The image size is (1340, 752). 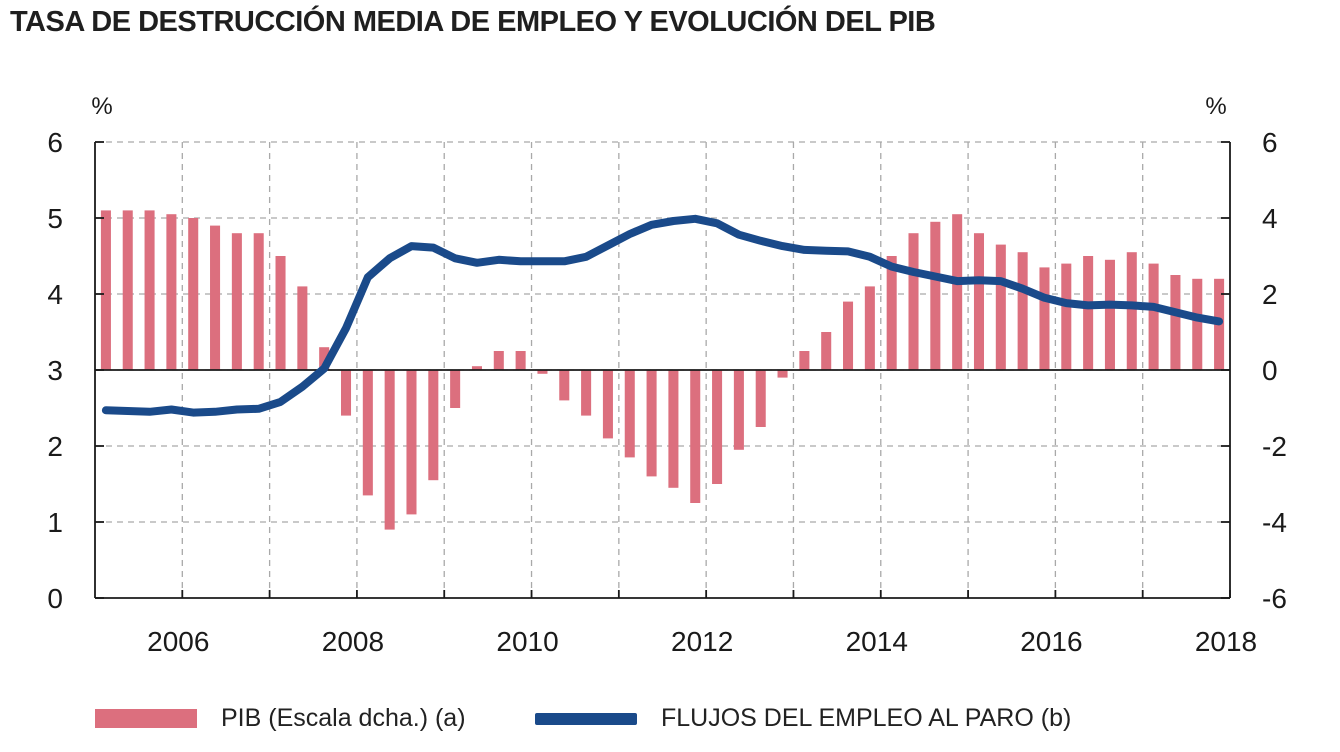 I want to click on x-tick-label: 2010, so click(x=527, y=641).